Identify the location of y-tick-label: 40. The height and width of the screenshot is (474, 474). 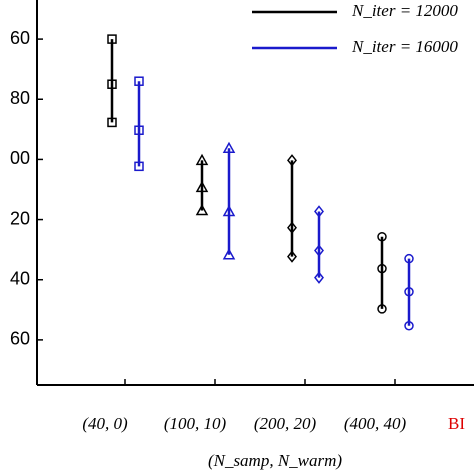
(20, 278).